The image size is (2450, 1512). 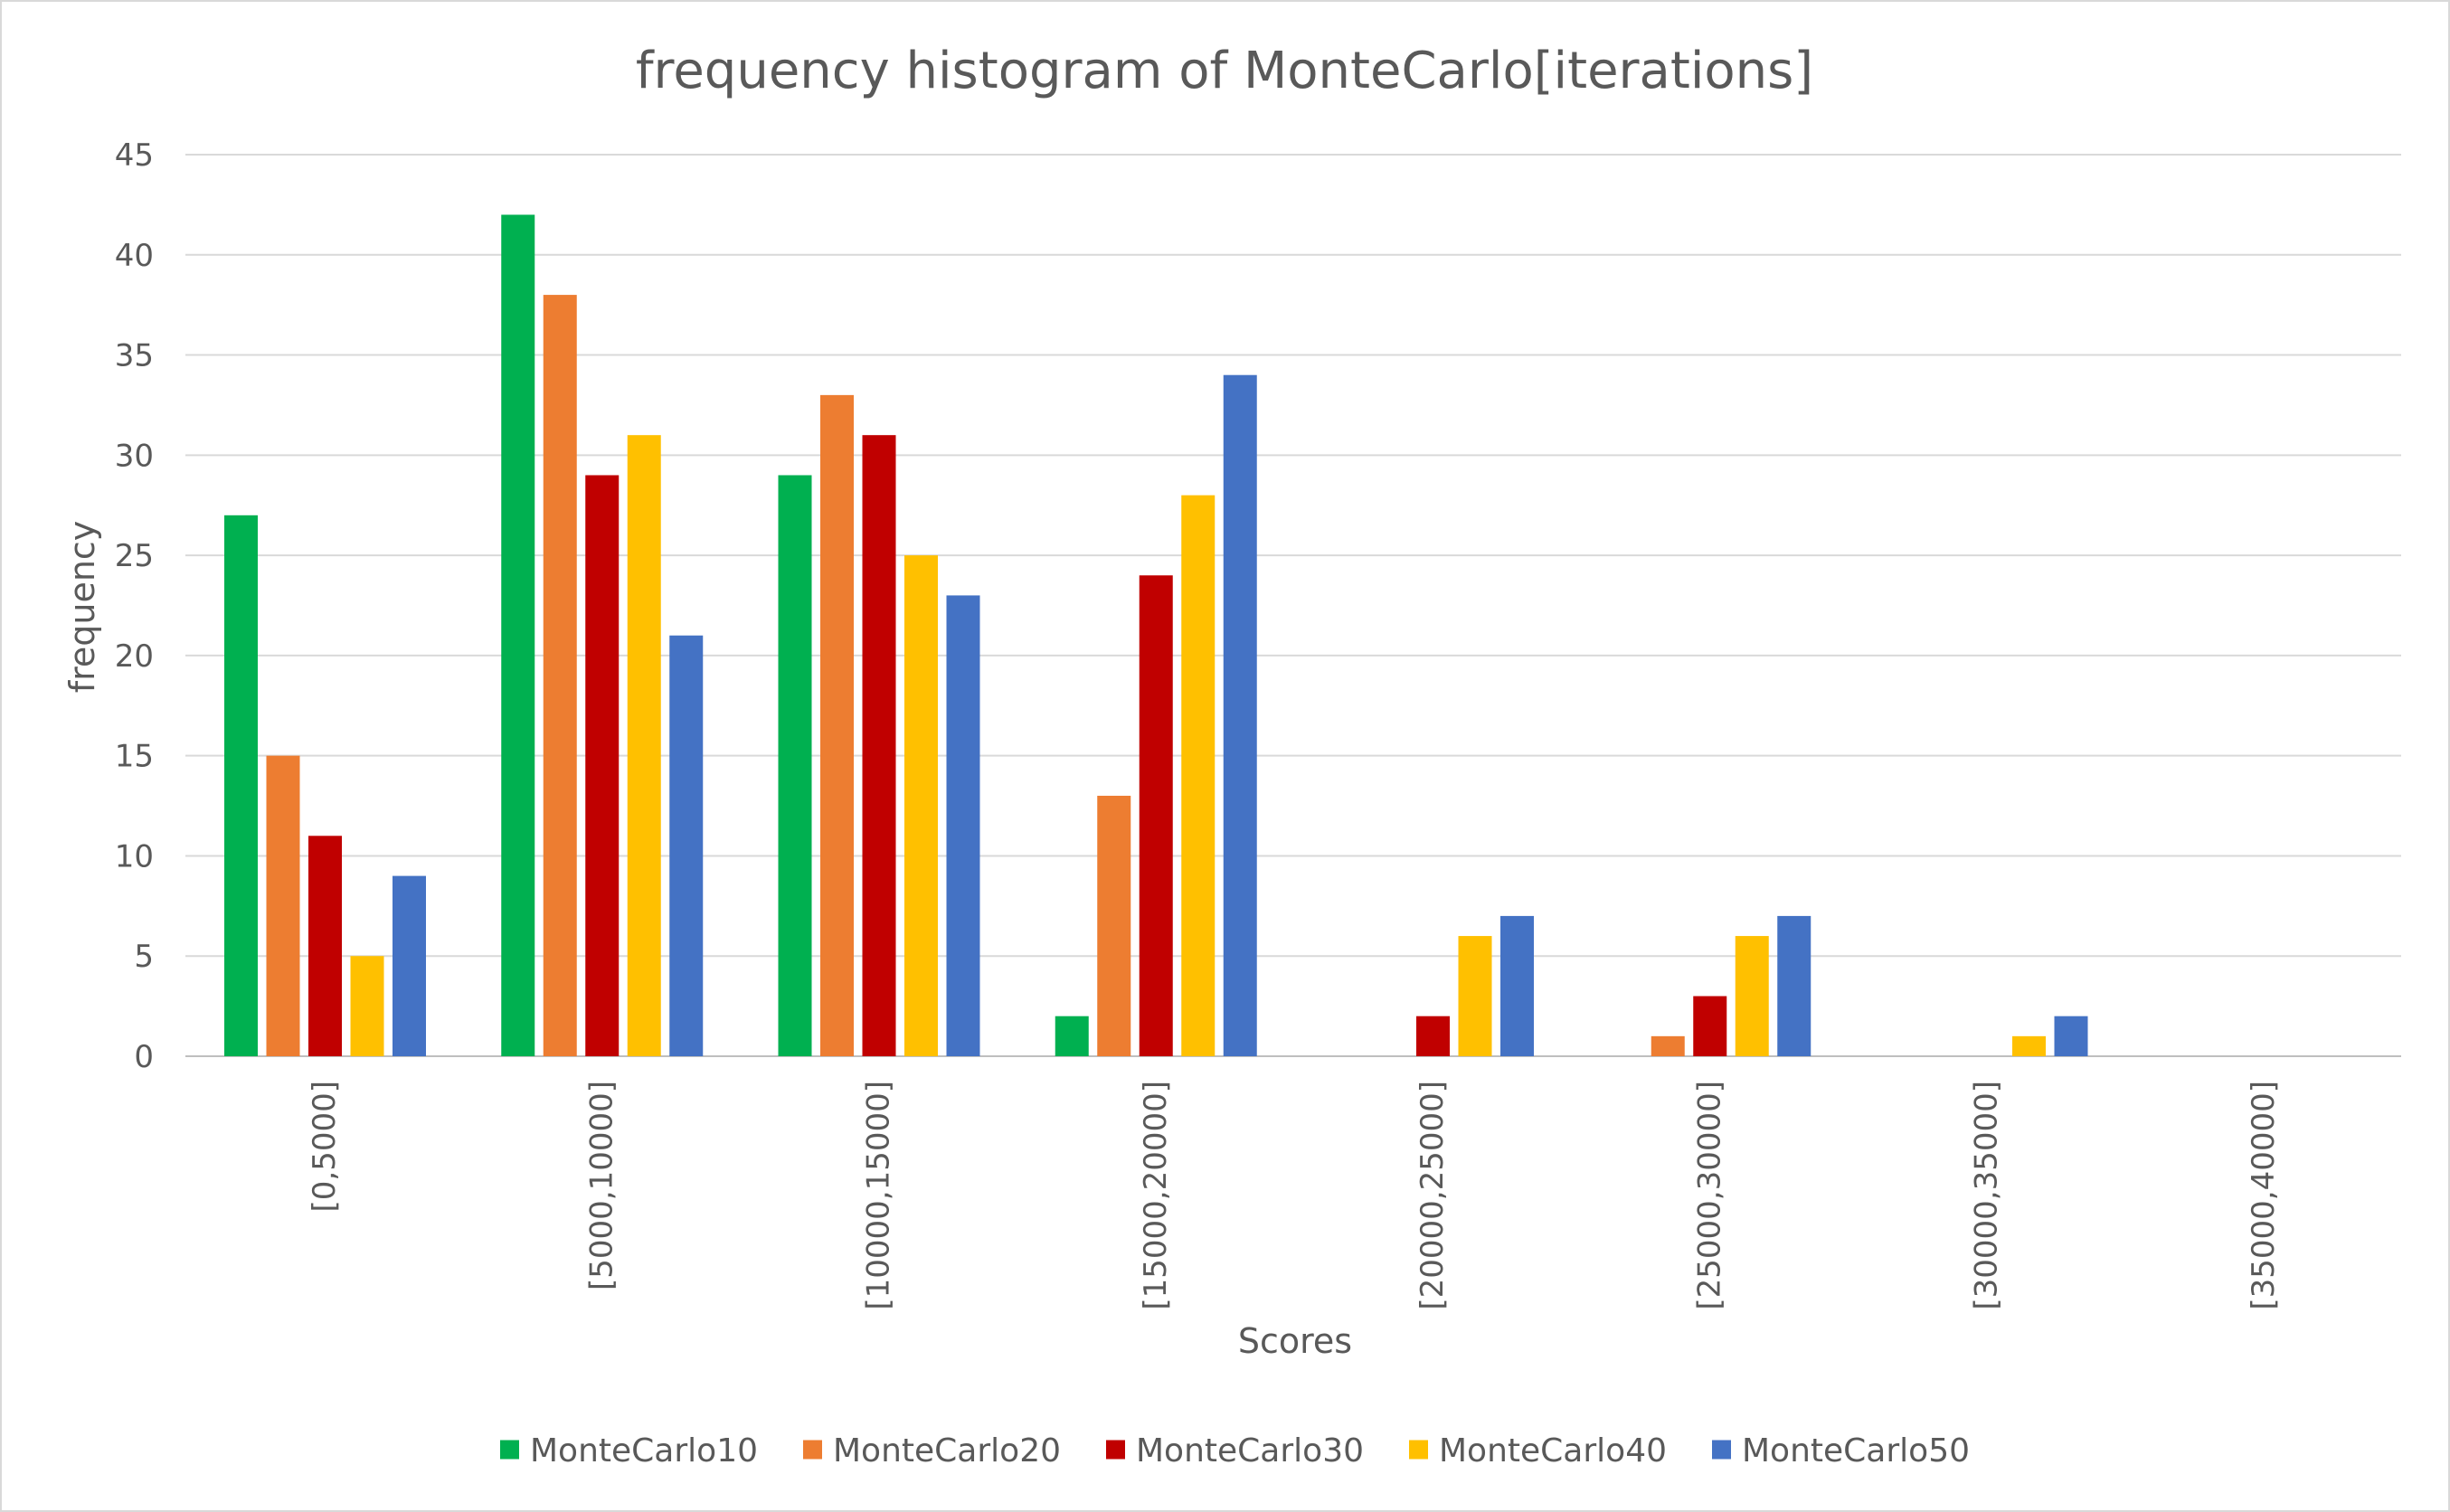 I want to click on x-tick-label: [5000,10000], so click(x=601, y=1185).